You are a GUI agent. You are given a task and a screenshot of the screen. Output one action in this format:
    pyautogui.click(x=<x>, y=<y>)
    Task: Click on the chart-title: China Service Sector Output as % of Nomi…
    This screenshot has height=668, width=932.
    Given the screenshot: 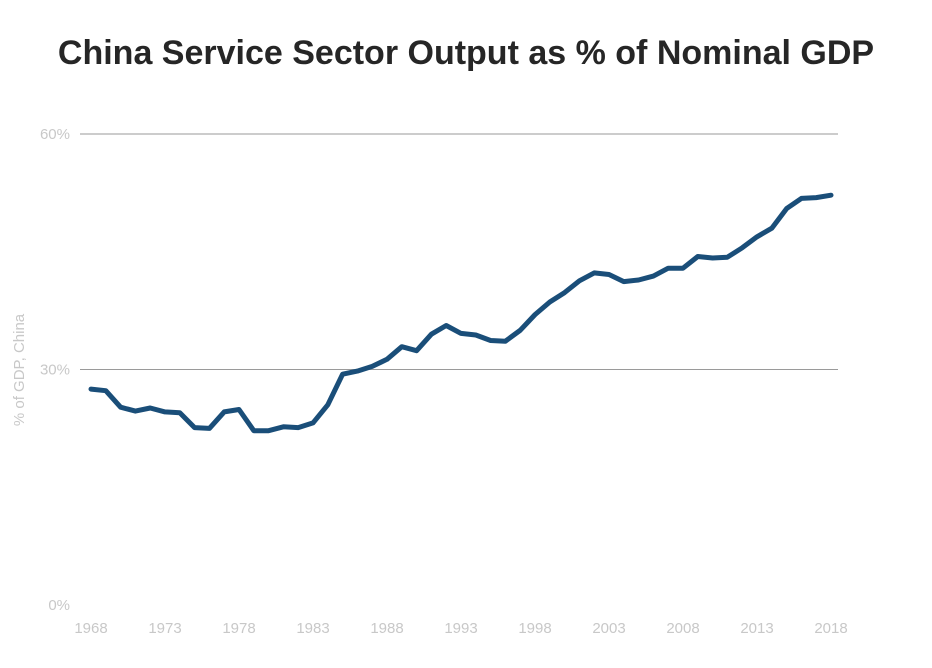 What is the action you would take?
    pyautogui.click(x=466, y=53)
    